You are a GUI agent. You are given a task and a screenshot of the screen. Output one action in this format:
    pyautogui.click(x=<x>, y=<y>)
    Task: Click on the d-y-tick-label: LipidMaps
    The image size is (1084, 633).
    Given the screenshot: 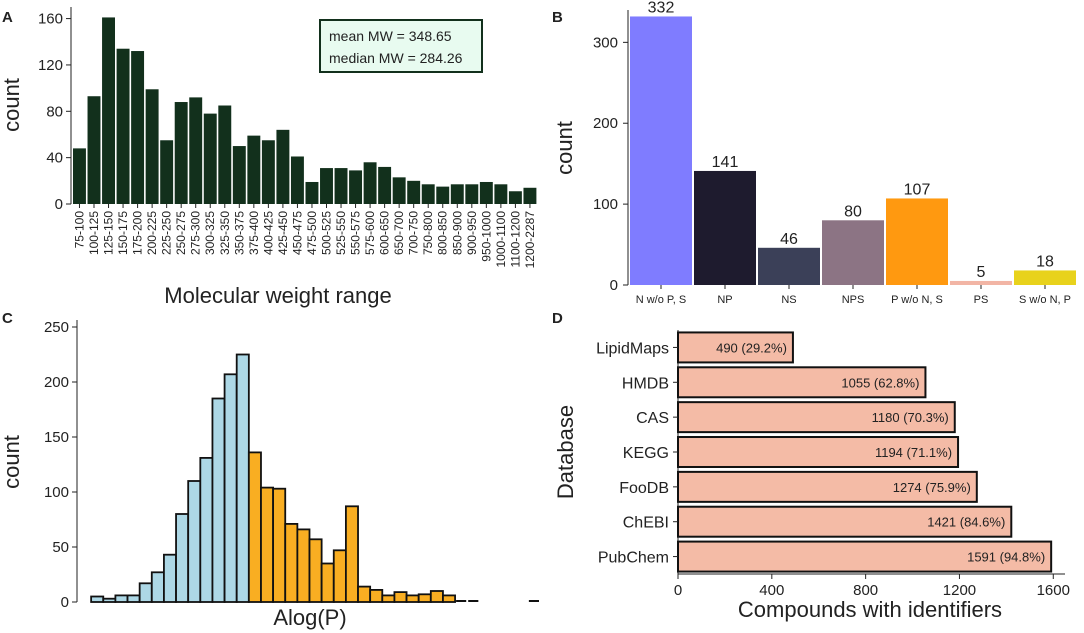 What is the action you would take?
    pyautogui.click(x=632, y=348)
    